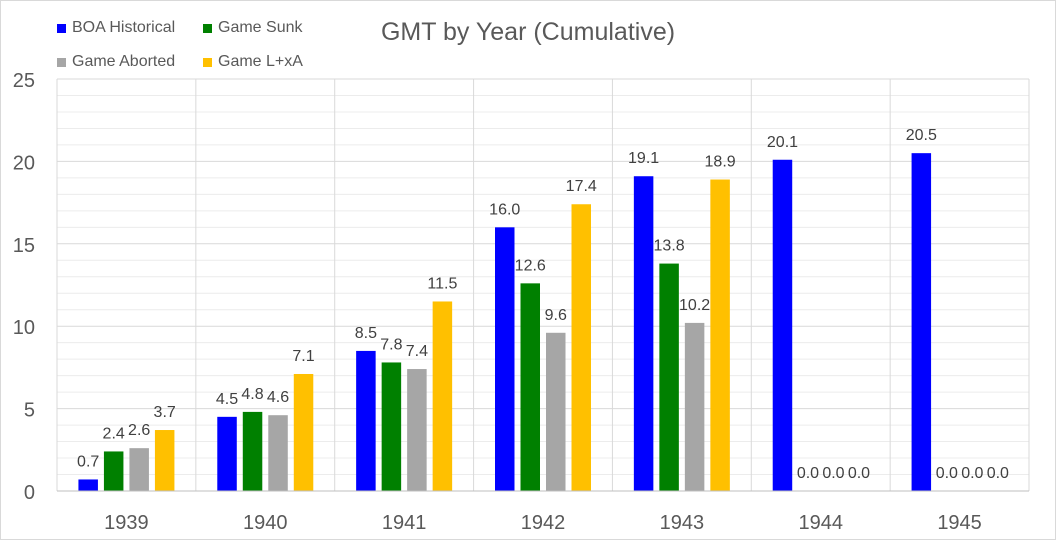 This screenshot has width=1056, height=540. I want to click on data-label: 19.1, so click(643, 158).